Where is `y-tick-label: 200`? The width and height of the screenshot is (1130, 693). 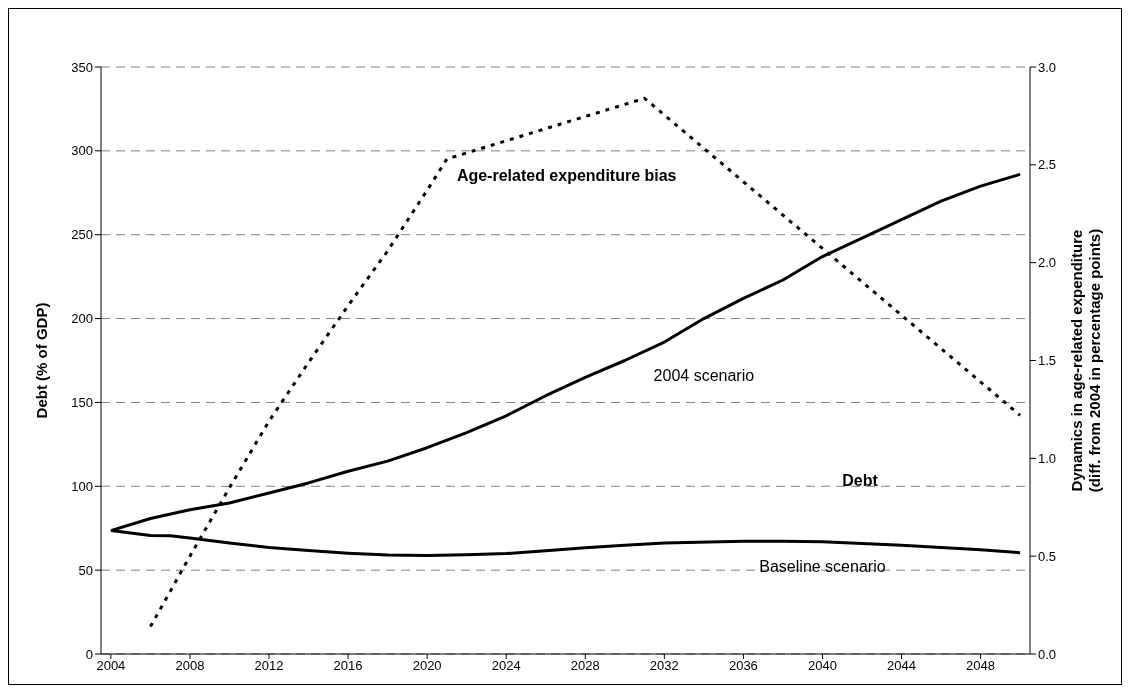 y-tick-label: 200 is located at coordinates (82, 319).